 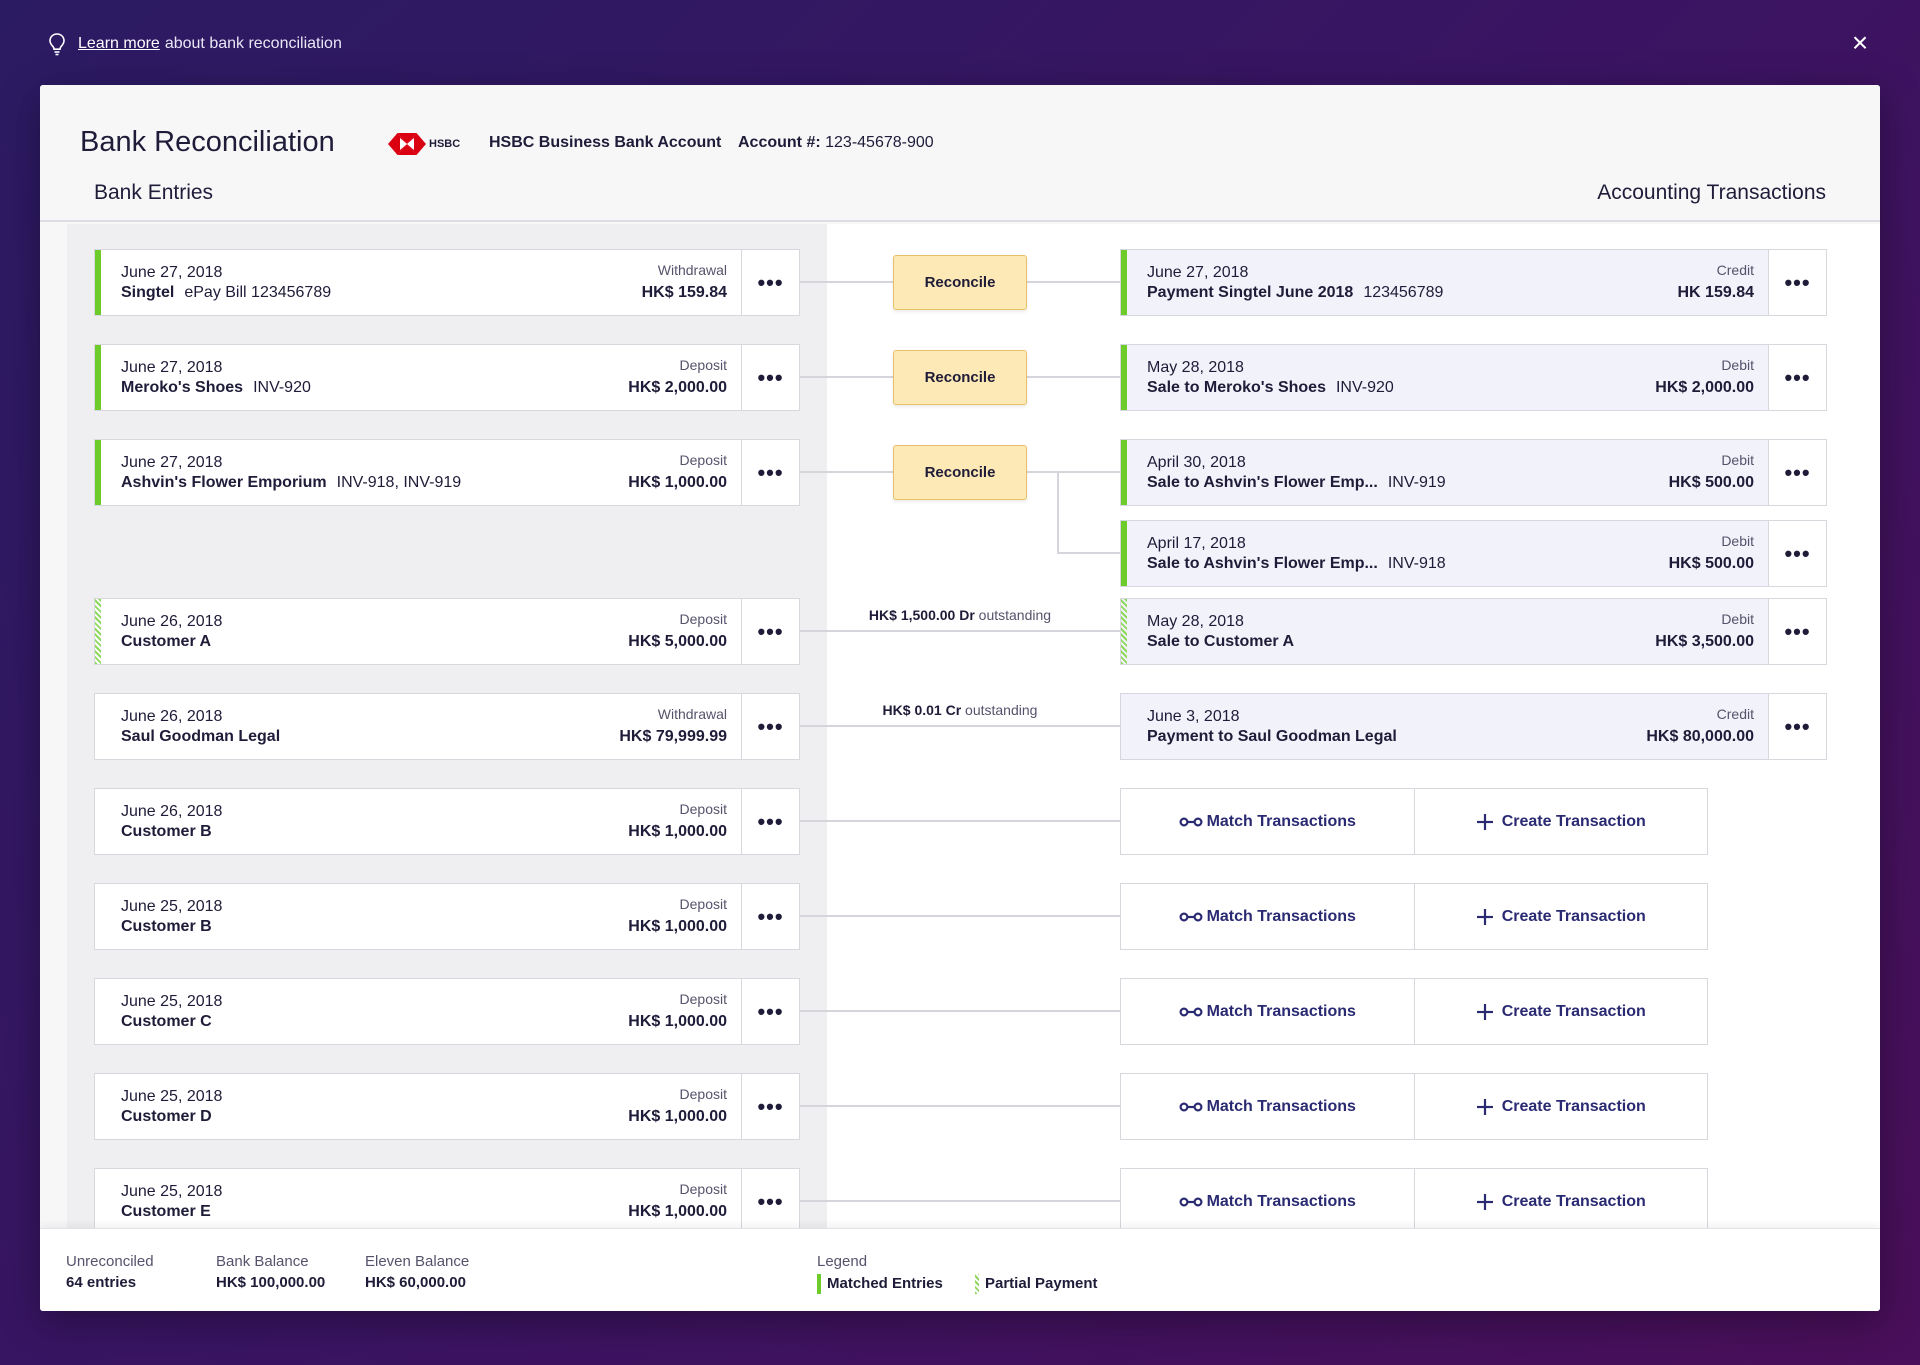 What do you see at coordinates (673, 736) in the screenshot?
I see `entry-amount: HK$ 79,999.99` at bounding box center [673, 736].